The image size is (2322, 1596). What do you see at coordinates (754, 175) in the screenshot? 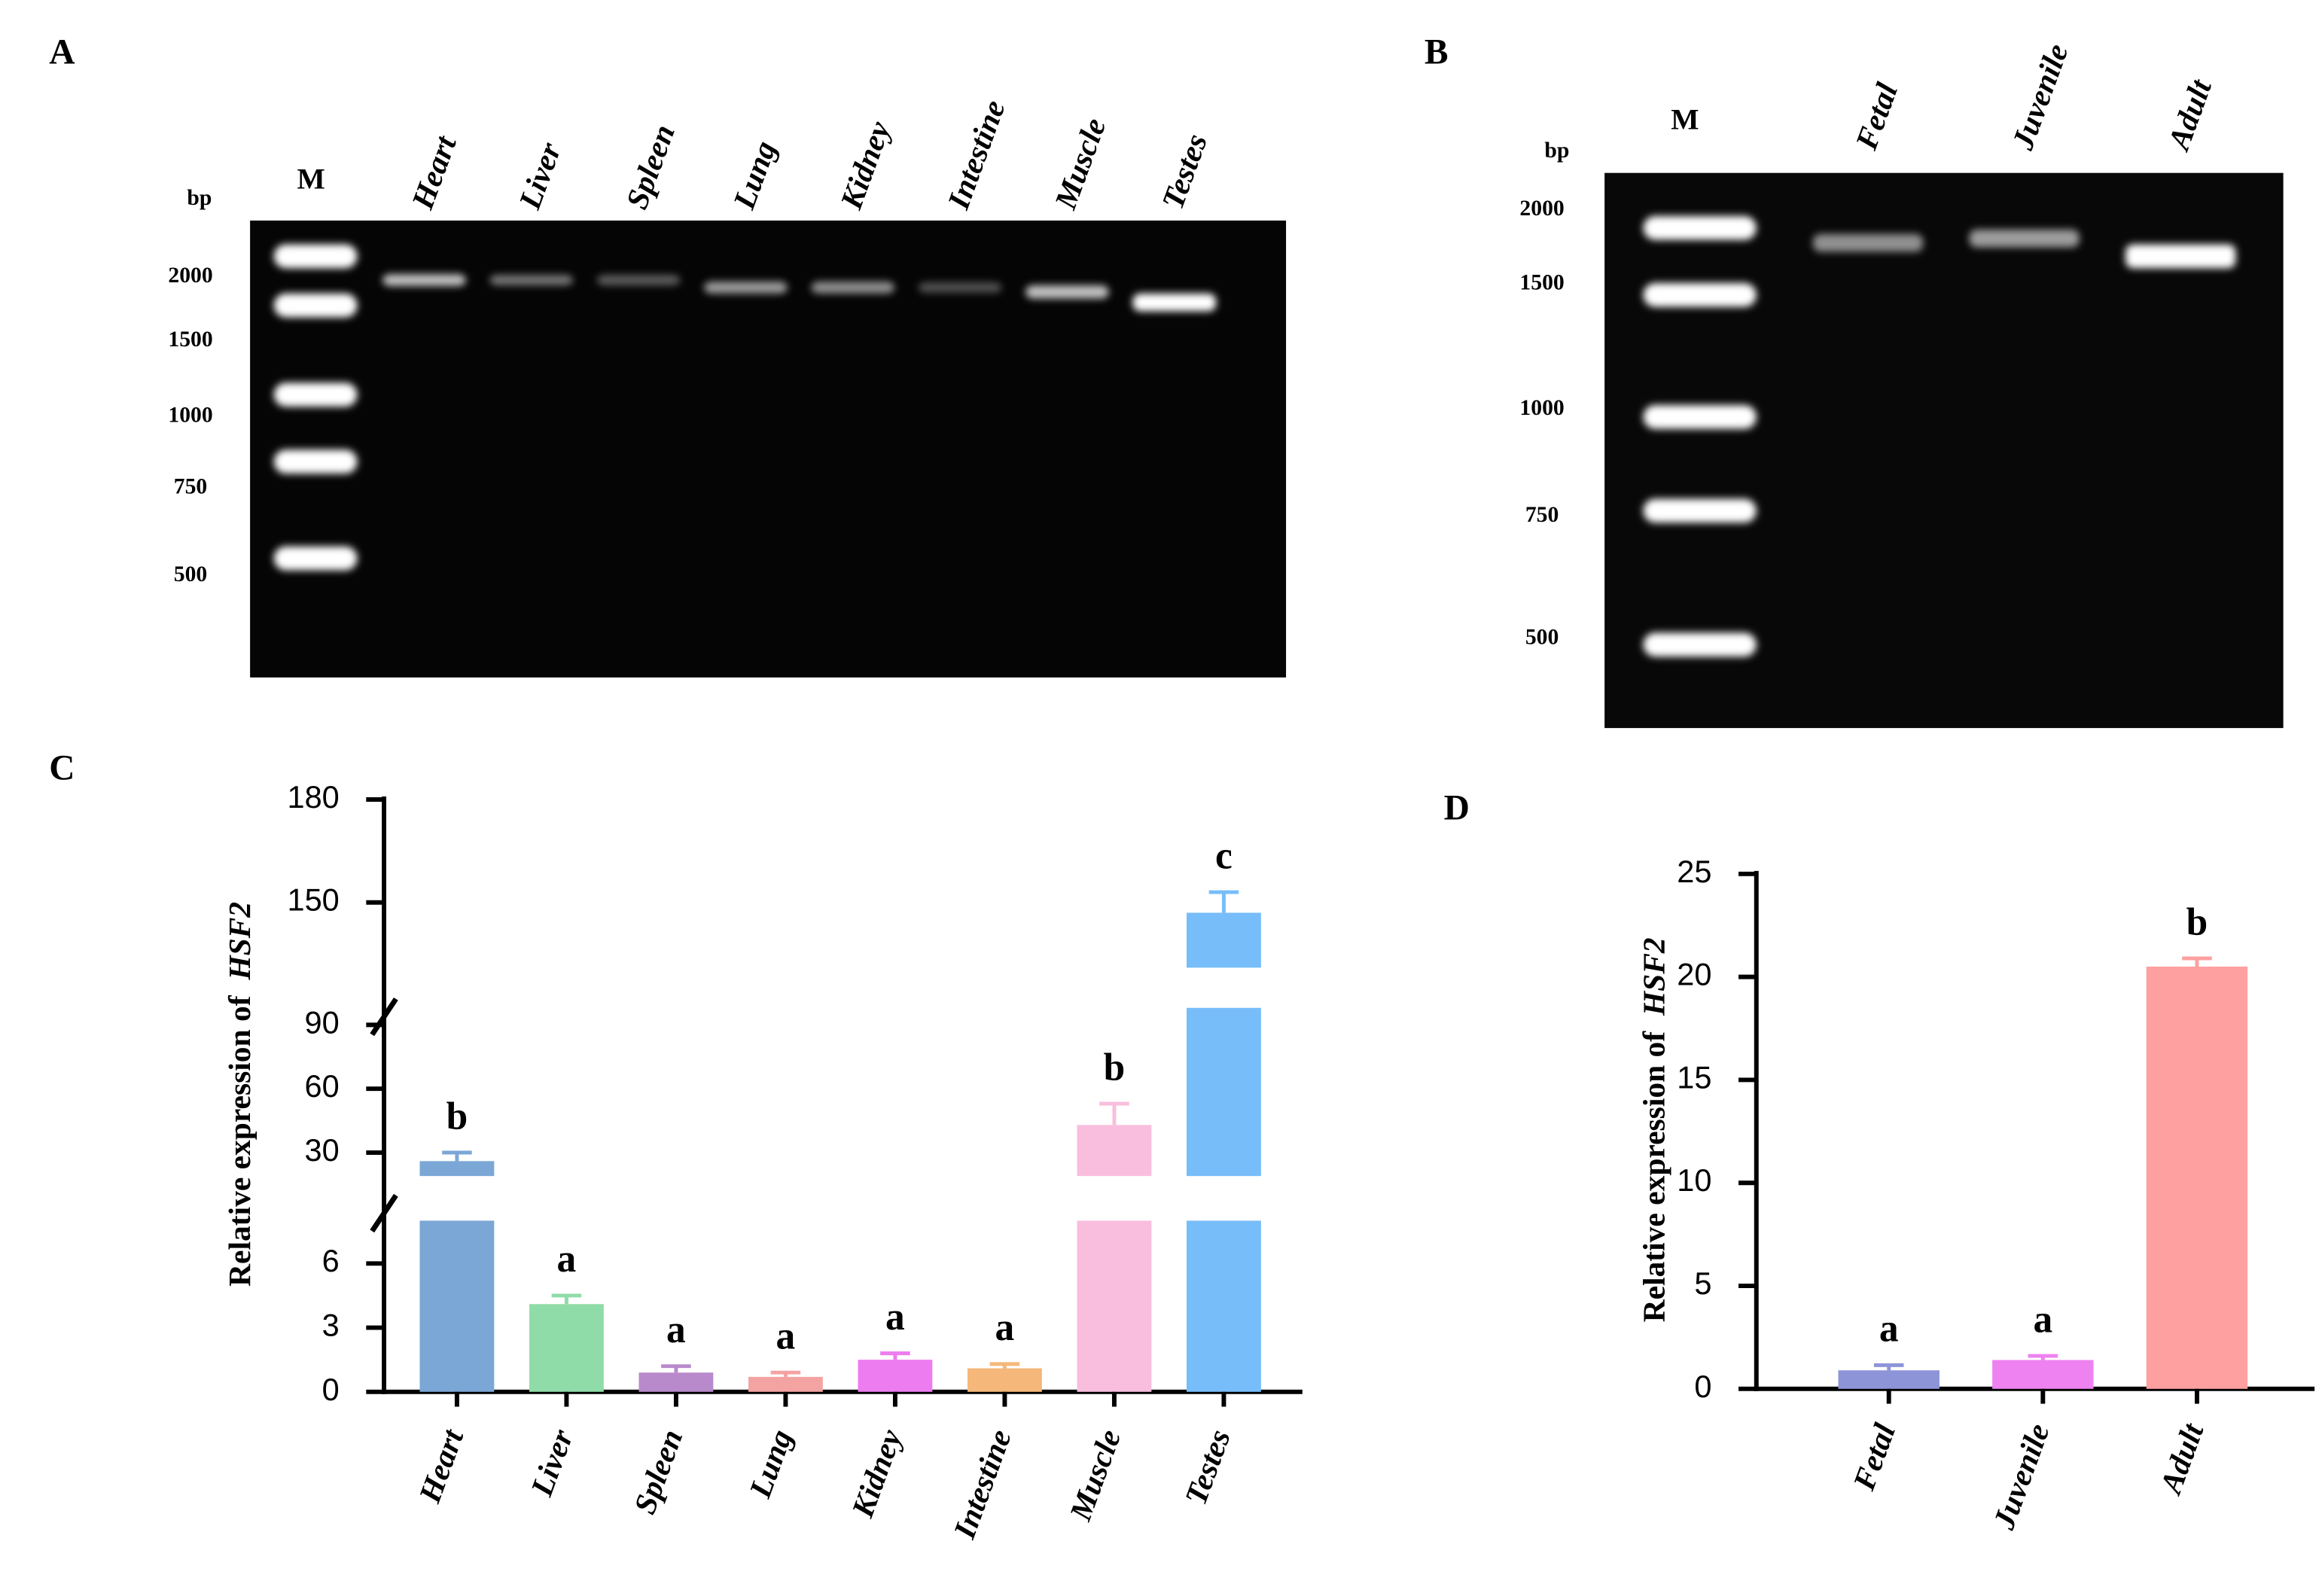
I see `lane-label: Lung` at bounding box center [754, 175].